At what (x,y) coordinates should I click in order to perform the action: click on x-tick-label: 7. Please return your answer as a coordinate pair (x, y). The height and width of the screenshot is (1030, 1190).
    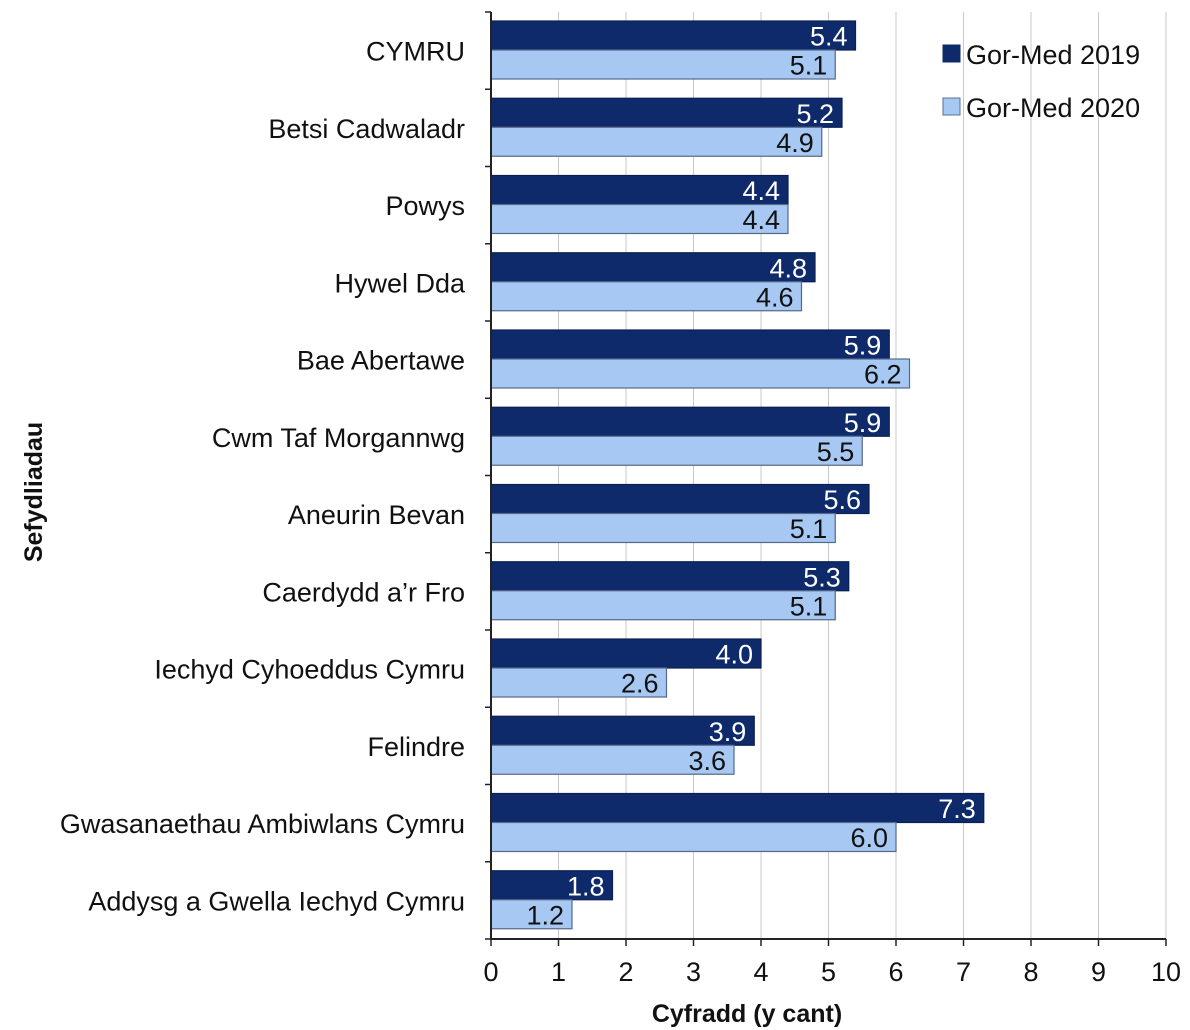
    Looking at the image, I should click on (963, 972).